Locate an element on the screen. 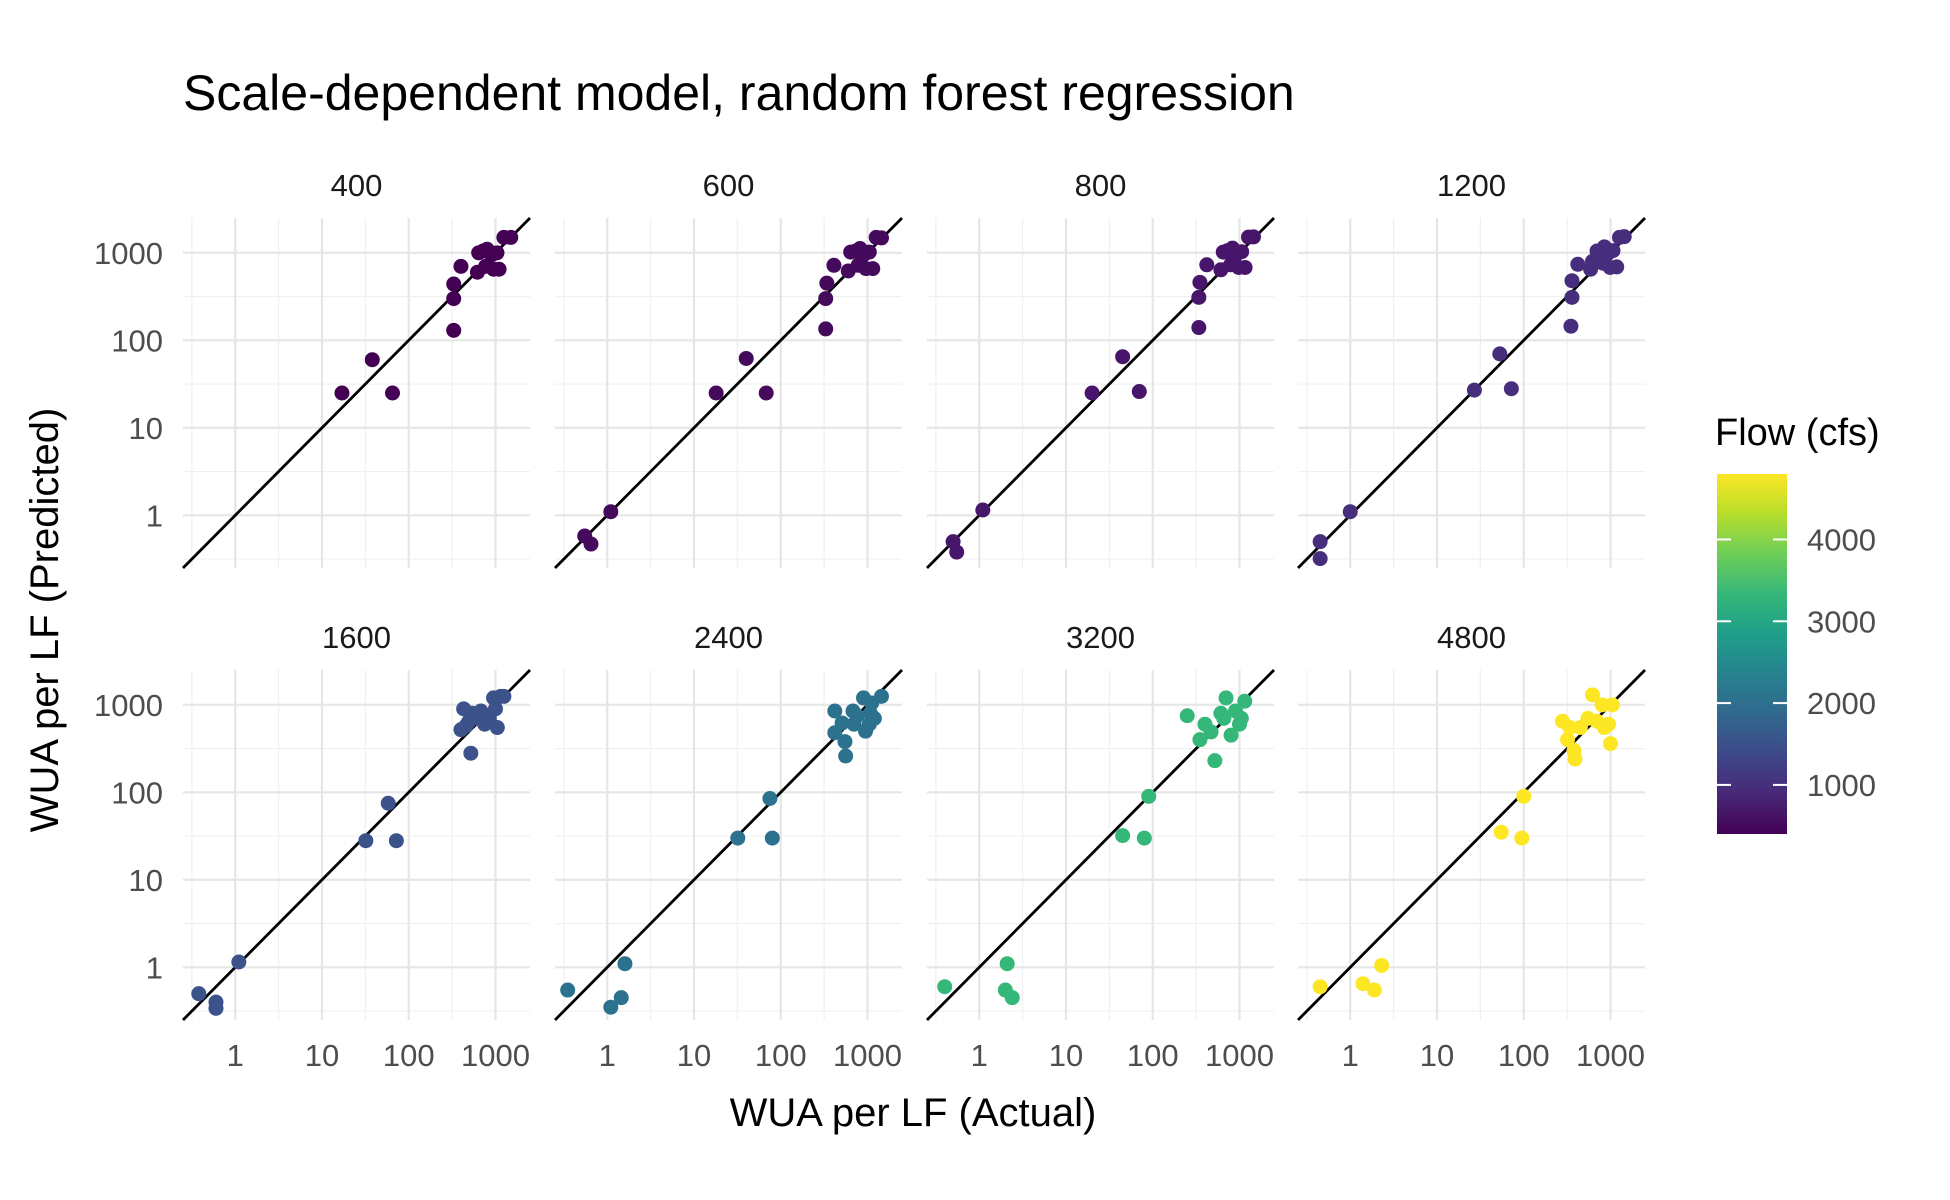 This screenshot has width=1950, height=1200. colorbar-tick-label: 4000 is located at coordinates (1841, 539).